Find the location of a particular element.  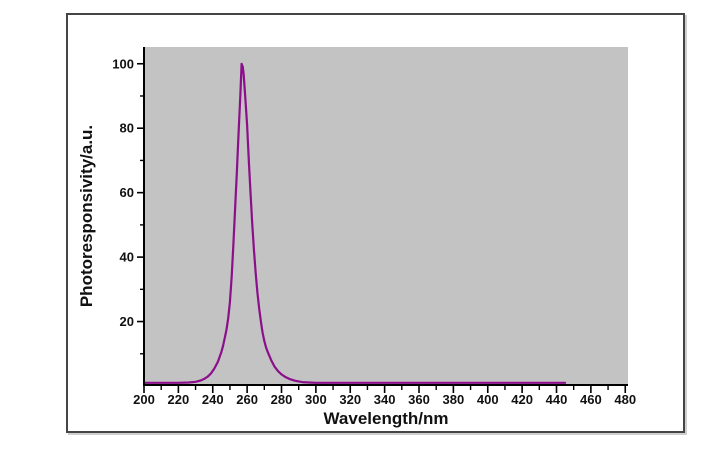

x-tick-label: 440 is located at coordinates (557, 399).